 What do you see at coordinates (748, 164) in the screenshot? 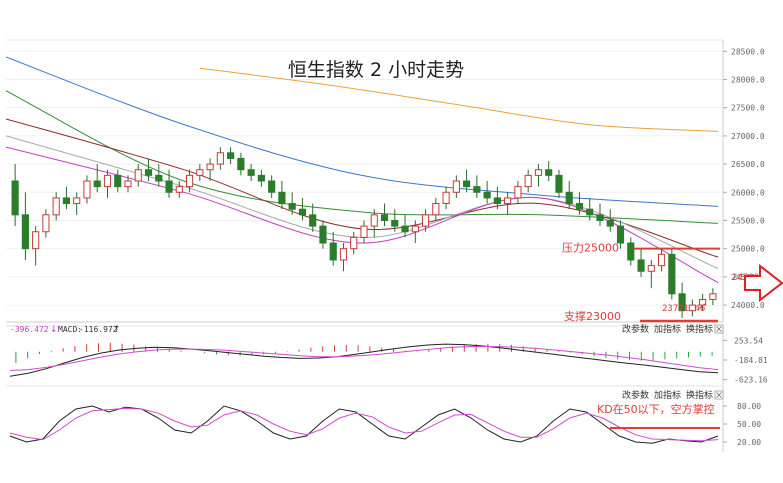
I see `price-tick-label: 26500.0` at bounding box center [748, 164].